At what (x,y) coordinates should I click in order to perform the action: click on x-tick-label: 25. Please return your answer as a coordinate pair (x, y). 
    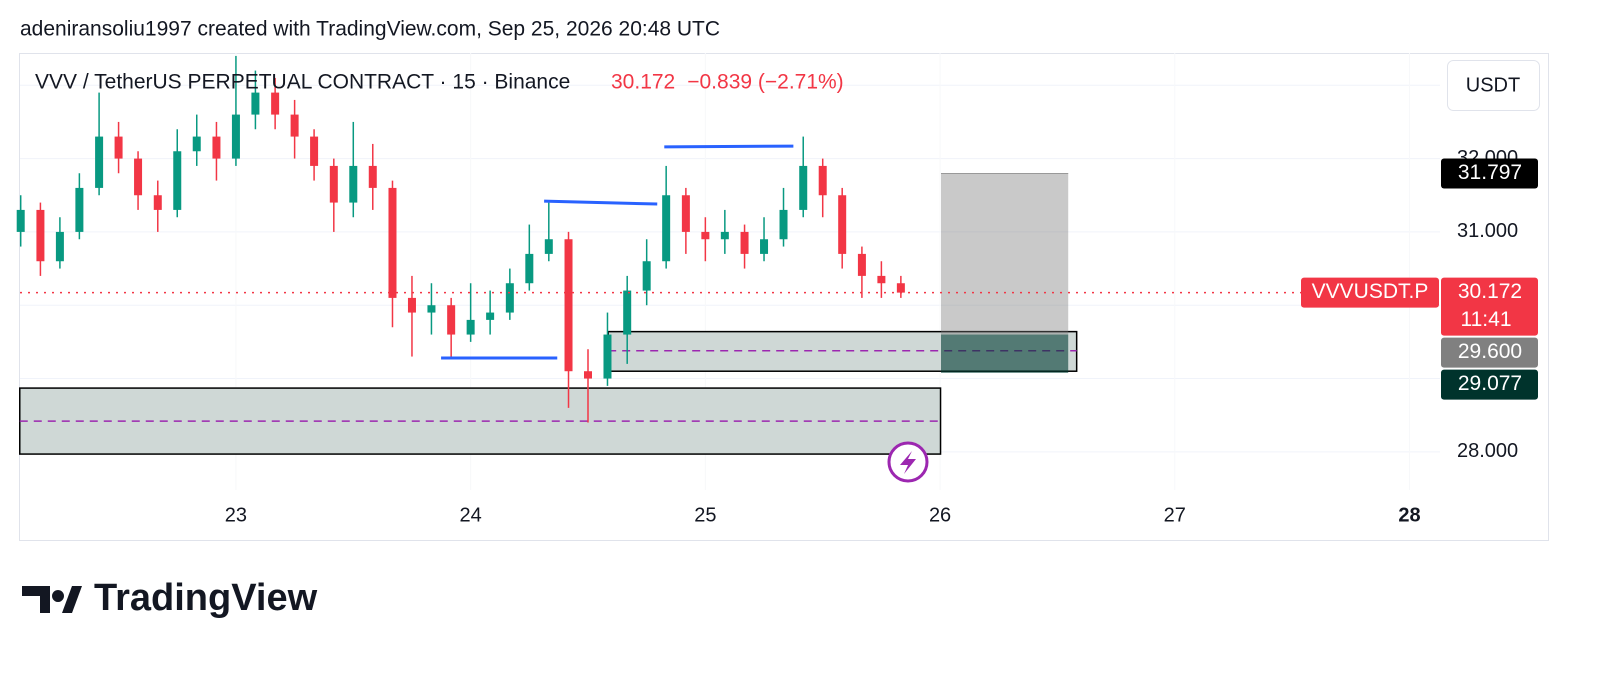
    Looking at the image, I should click on (705, 515).